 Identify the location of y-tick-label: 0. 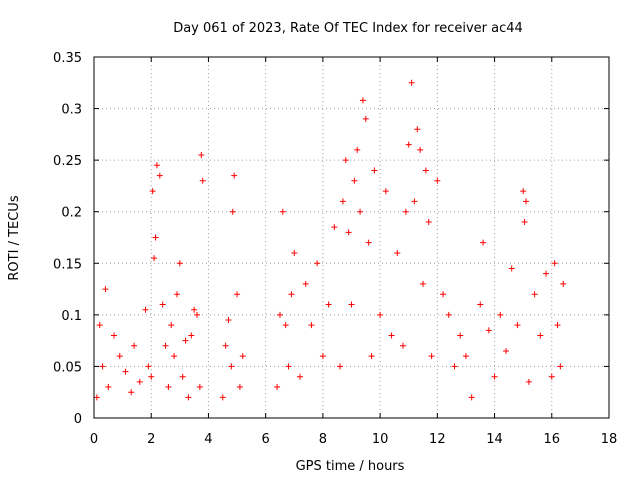
(78, 419).